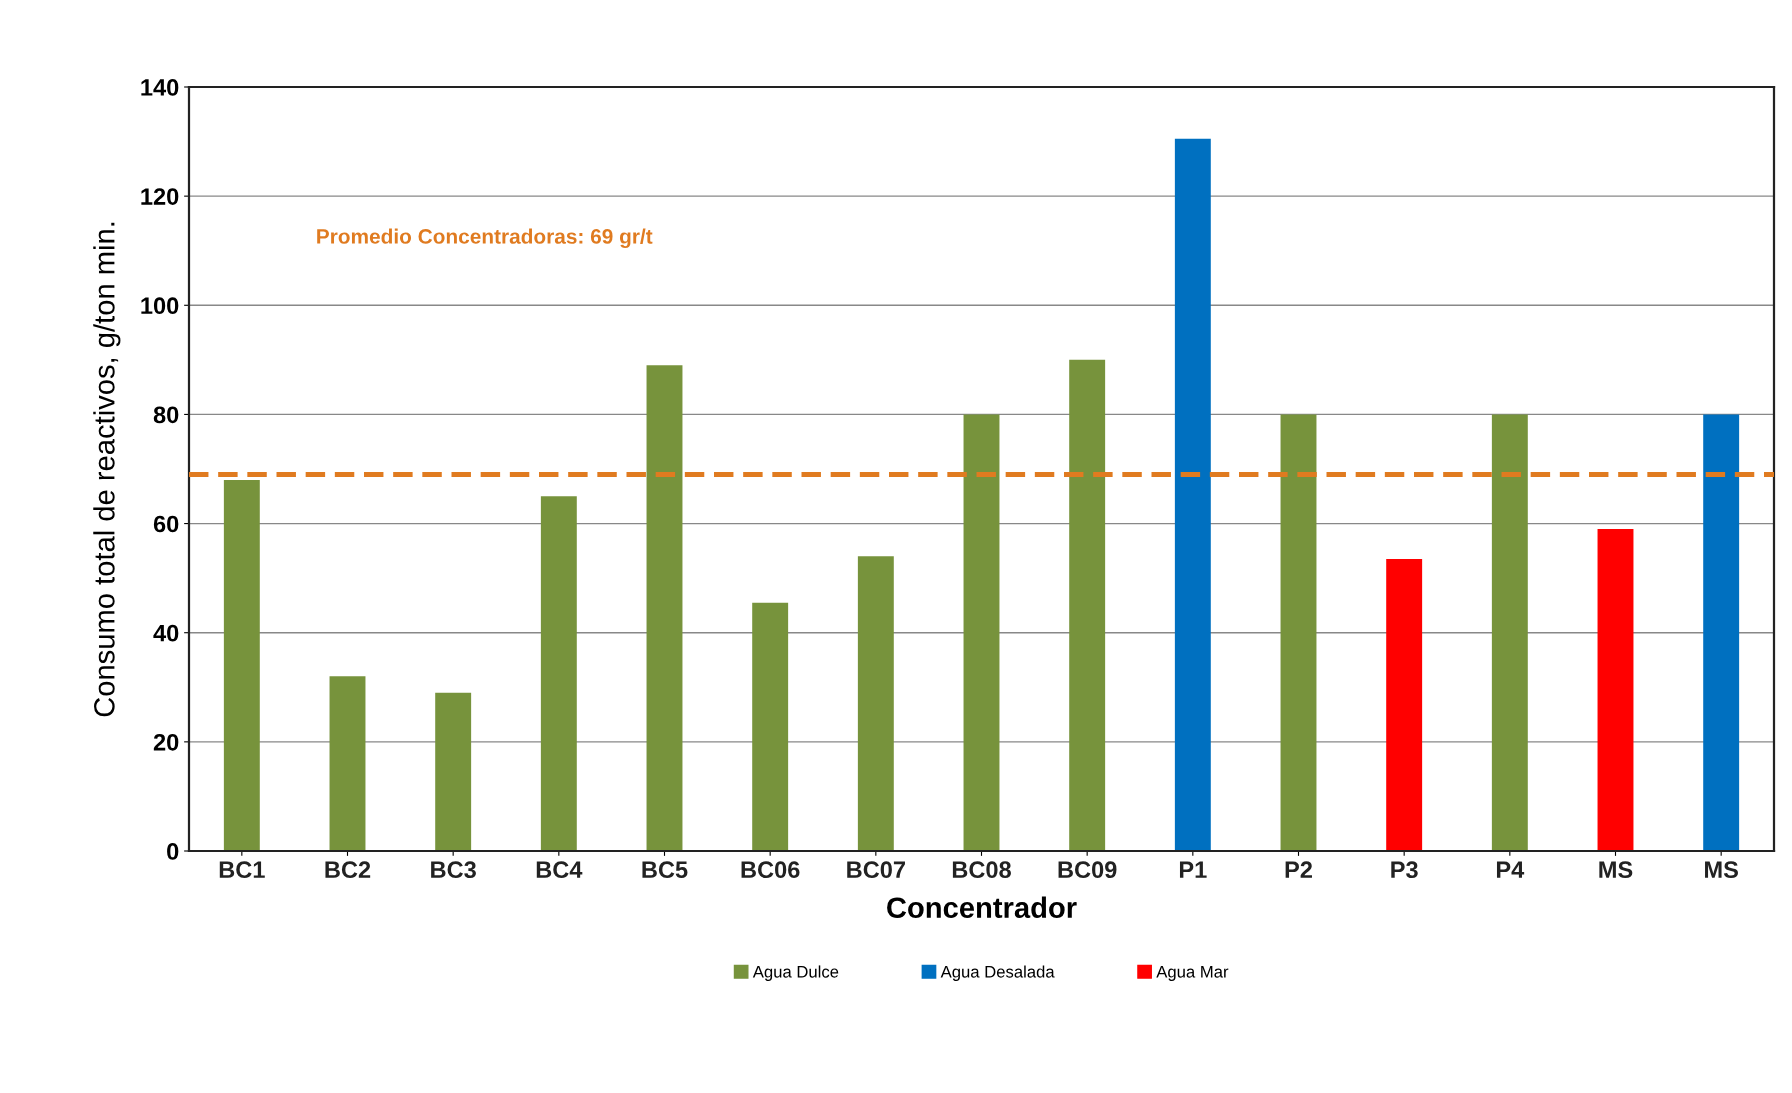 The height and width of the screenshot is (1093, 1792). What do you see at coordinates (173, 851) in the screenshot?
I see `y-tick-label: 0` at bounding box center [173, 851].